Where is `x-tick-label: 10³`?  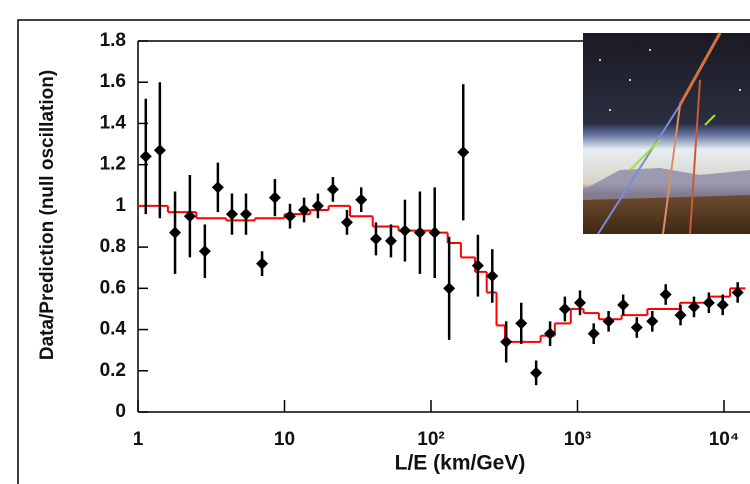
x-tick-label: 10³ is located at coordinates (577, 439).